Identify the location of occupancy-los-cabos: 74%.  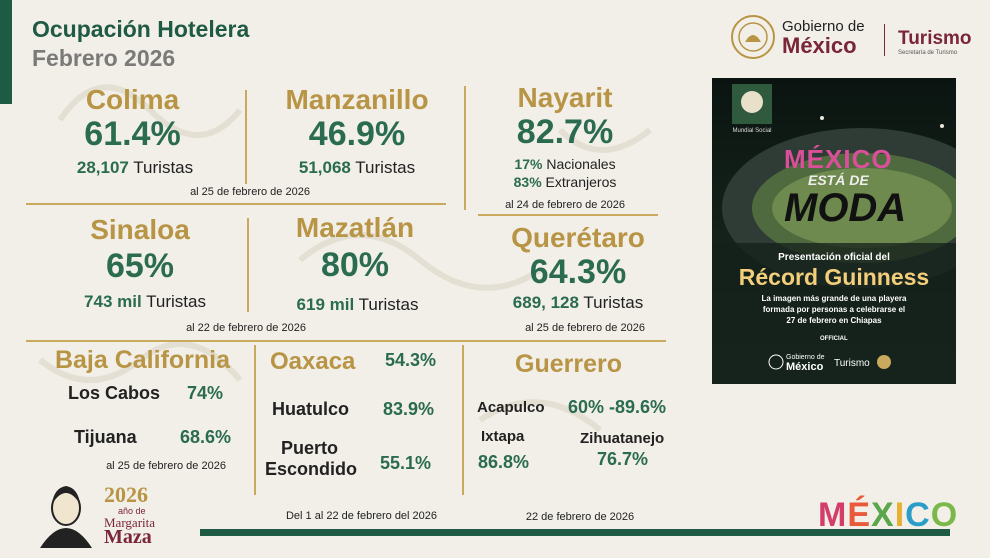
(205, 393).